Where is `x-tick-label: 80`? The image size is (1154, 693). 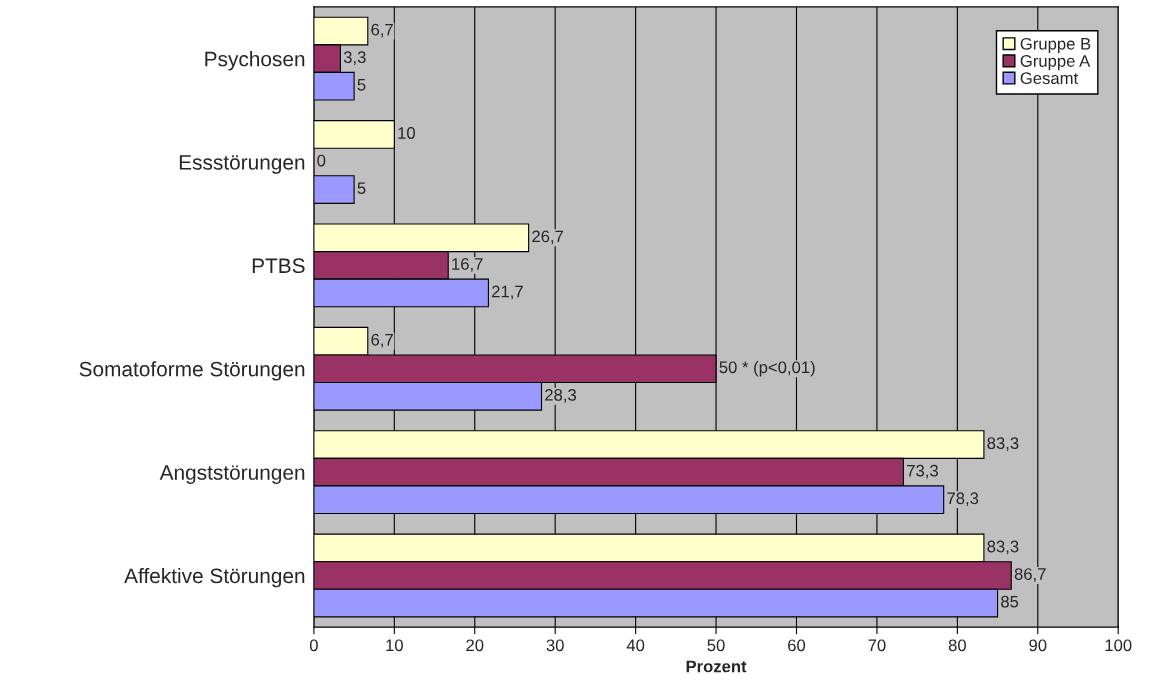 x-tick-label: 80 is located at coordinates (957, 645).